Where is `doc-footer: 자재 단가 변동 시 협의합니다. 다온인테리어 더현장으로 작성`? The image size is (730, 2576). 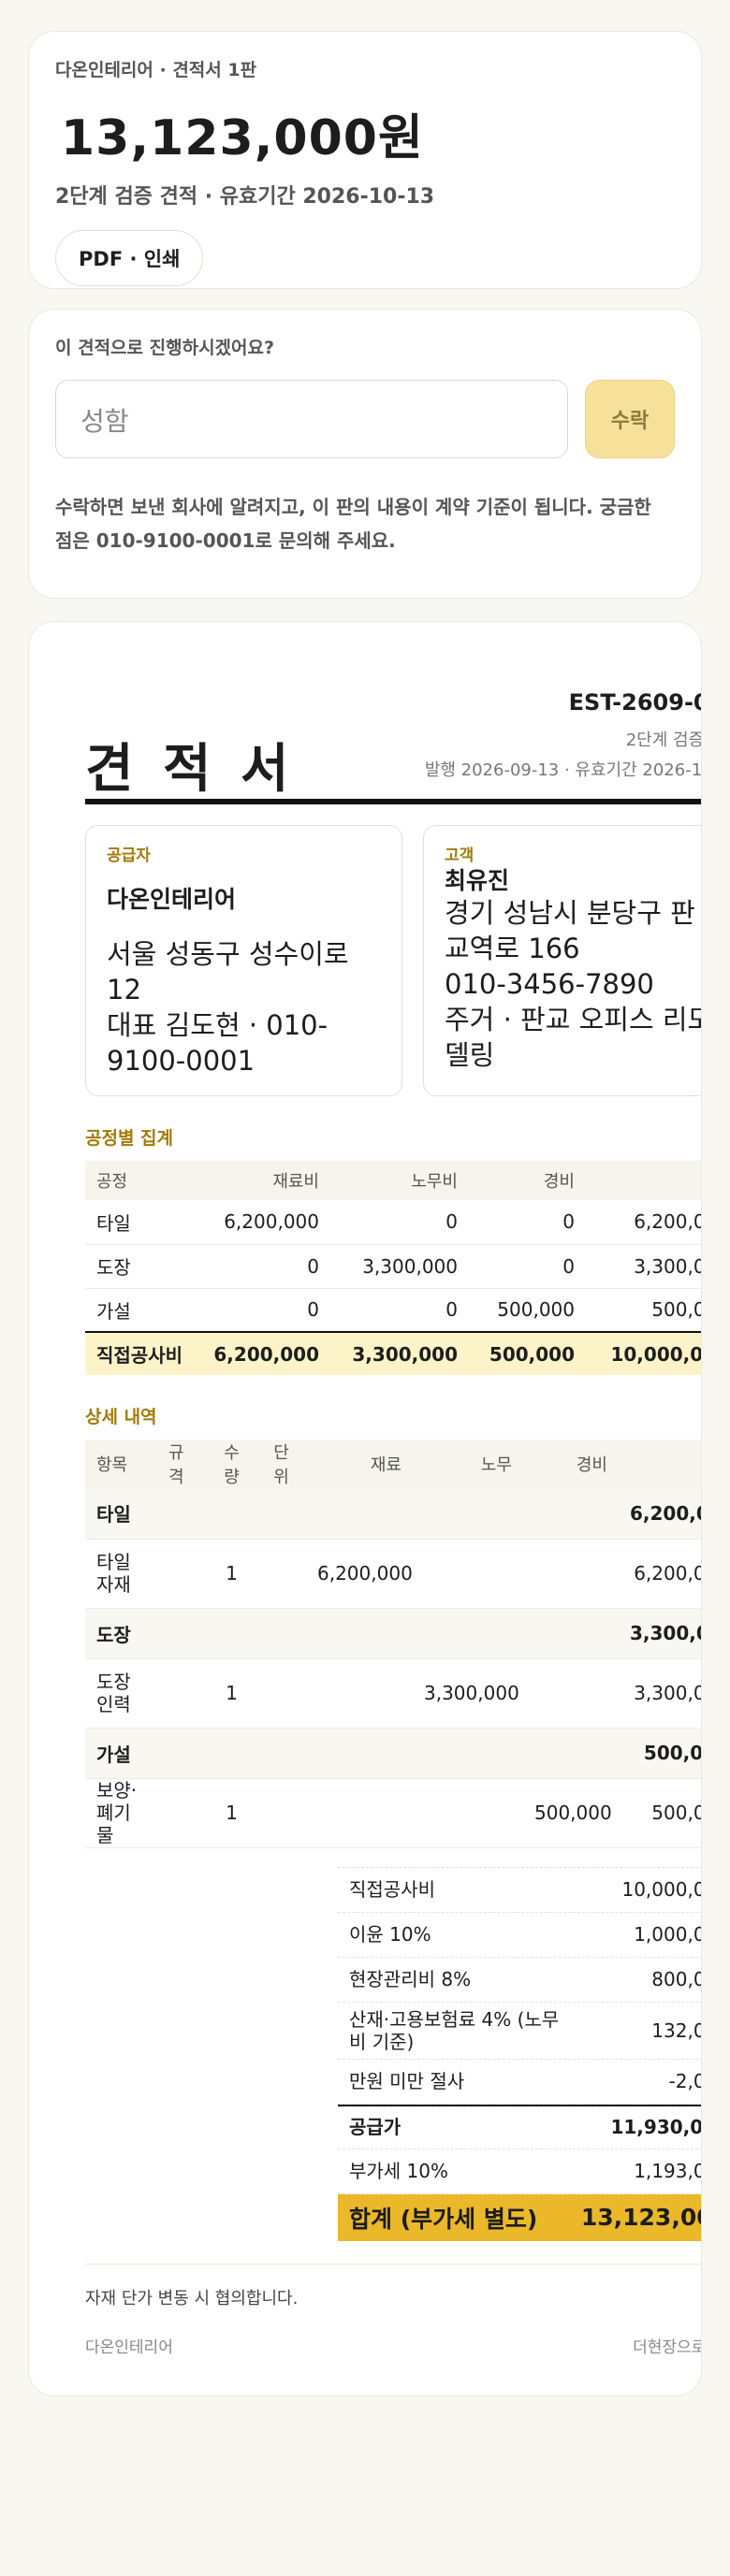 doc-footer: 자재 단가 변동 시 협의합니다. 다온인테리어 더현장으로 작성 is located at coordinates (393, 2310).